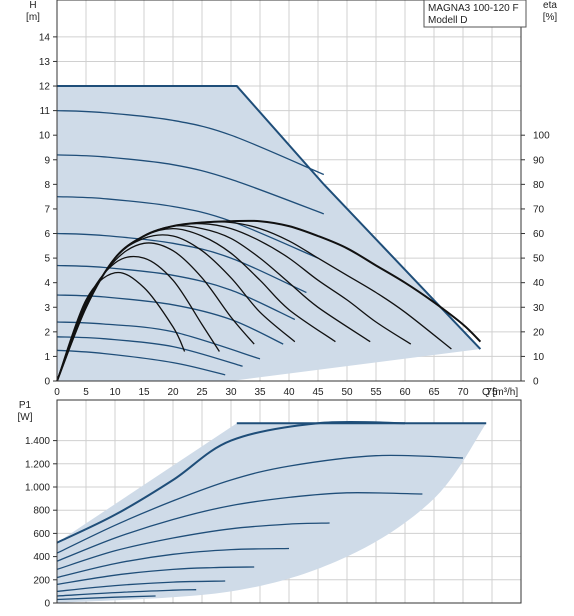 The width and height of the screenshot is (574, 616). I want to click on eta-tick-label: 20, so click(539, 332).